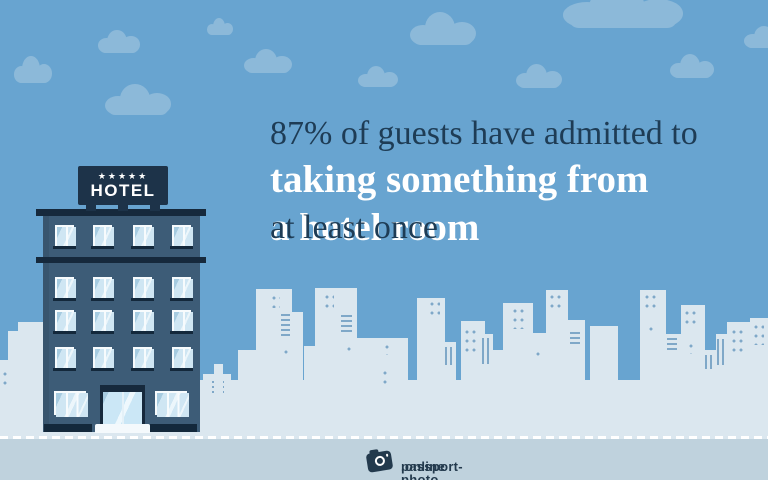 The width and height of the screenshot is (768, 480). I want to click on camera-icon, so click(379, 461).